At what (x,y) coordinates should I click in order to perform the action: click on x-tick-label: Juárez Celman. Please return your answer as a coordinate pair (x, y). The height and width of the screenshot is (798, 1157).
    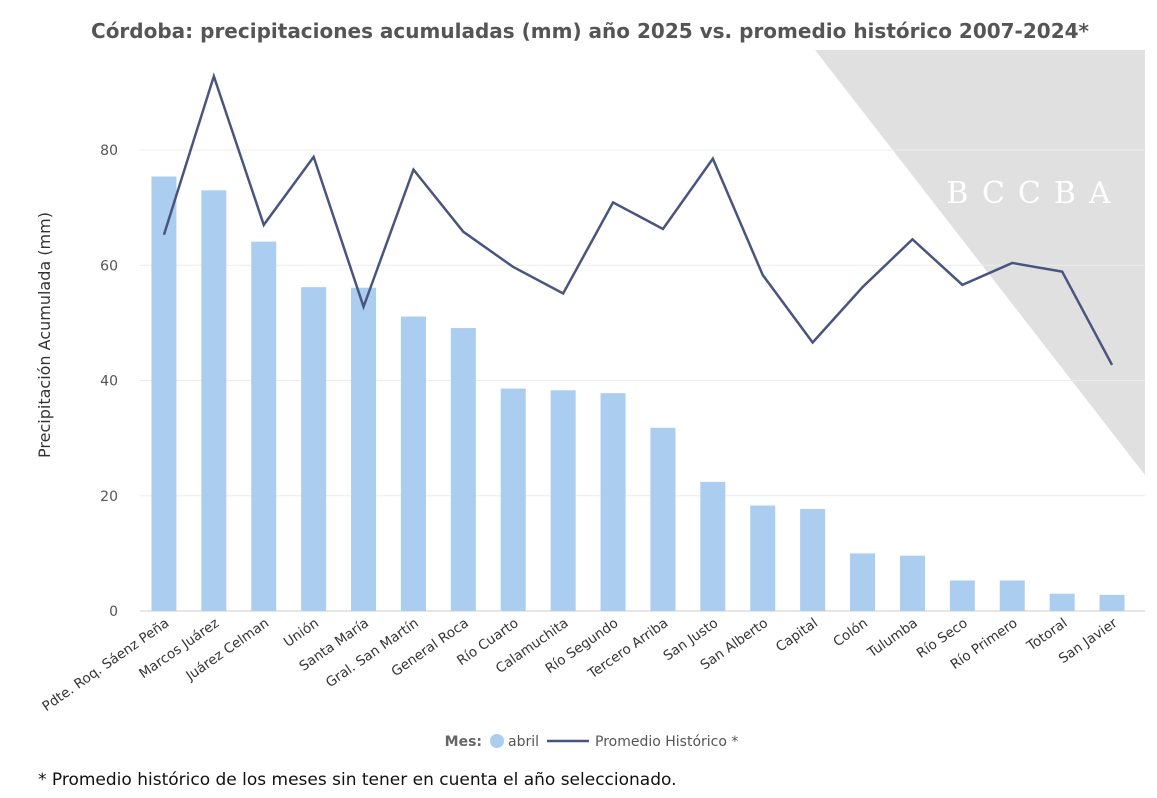
    Looking at the image, I should click on (227, 649).